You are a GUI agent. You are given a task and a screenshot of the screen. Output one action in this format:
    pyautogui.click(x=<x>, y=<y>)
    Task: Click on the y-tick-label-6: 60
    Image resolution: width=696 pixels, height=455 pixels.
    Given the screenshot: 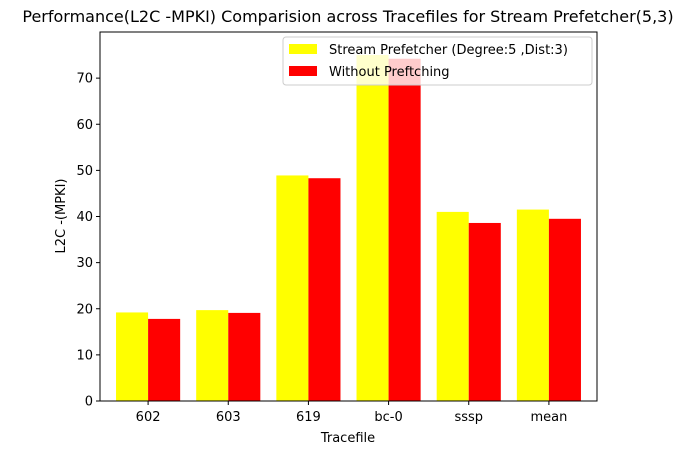 What is the action you would take?
    pyautogui.click(x=84, y=125)
    